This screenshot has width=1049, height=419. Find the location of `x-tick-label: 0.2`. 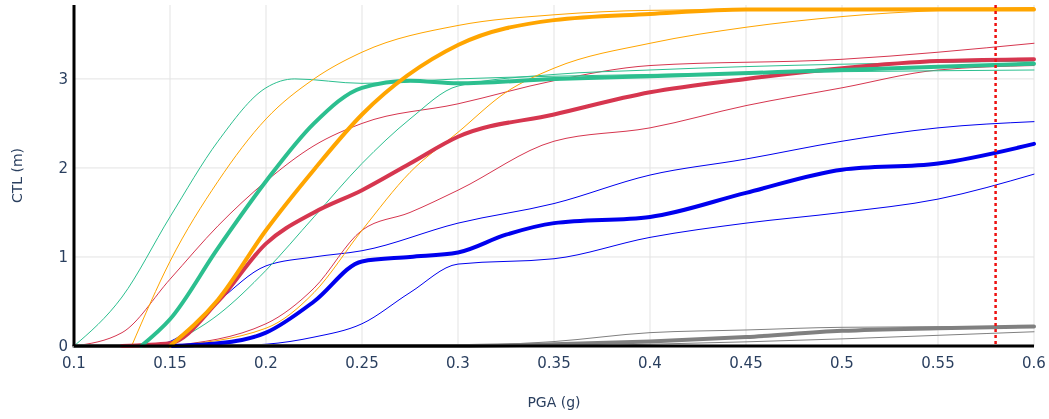

x-tick-label: 0.2 is located at coordinates (266, 363).